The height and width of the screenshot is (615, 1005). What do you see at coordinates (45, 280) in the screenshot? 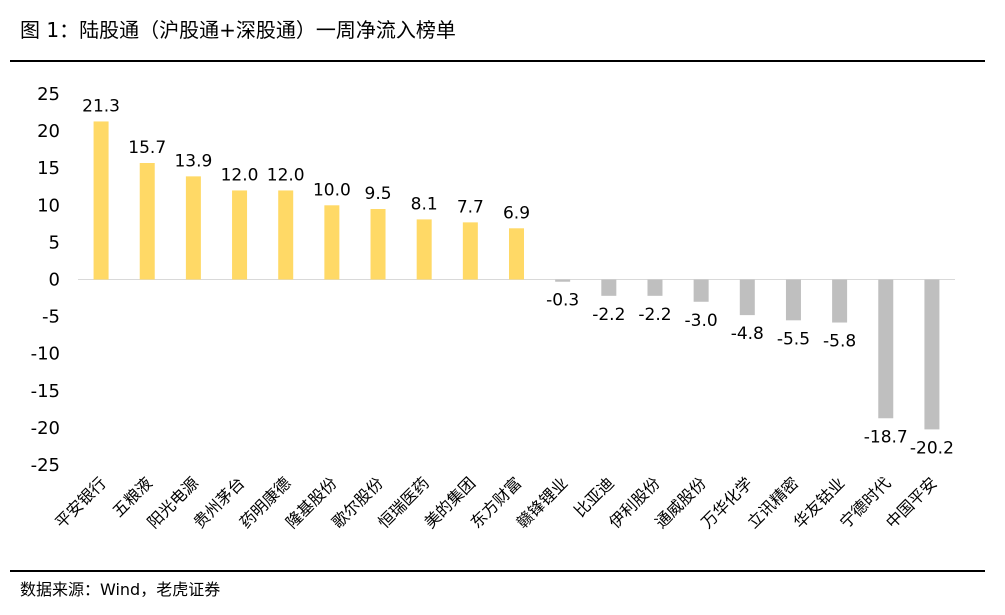
I see `y-axis: 25 20 15 10 5 0 -5 -10 -15 -20 -25` at bounding box center [45, 280].